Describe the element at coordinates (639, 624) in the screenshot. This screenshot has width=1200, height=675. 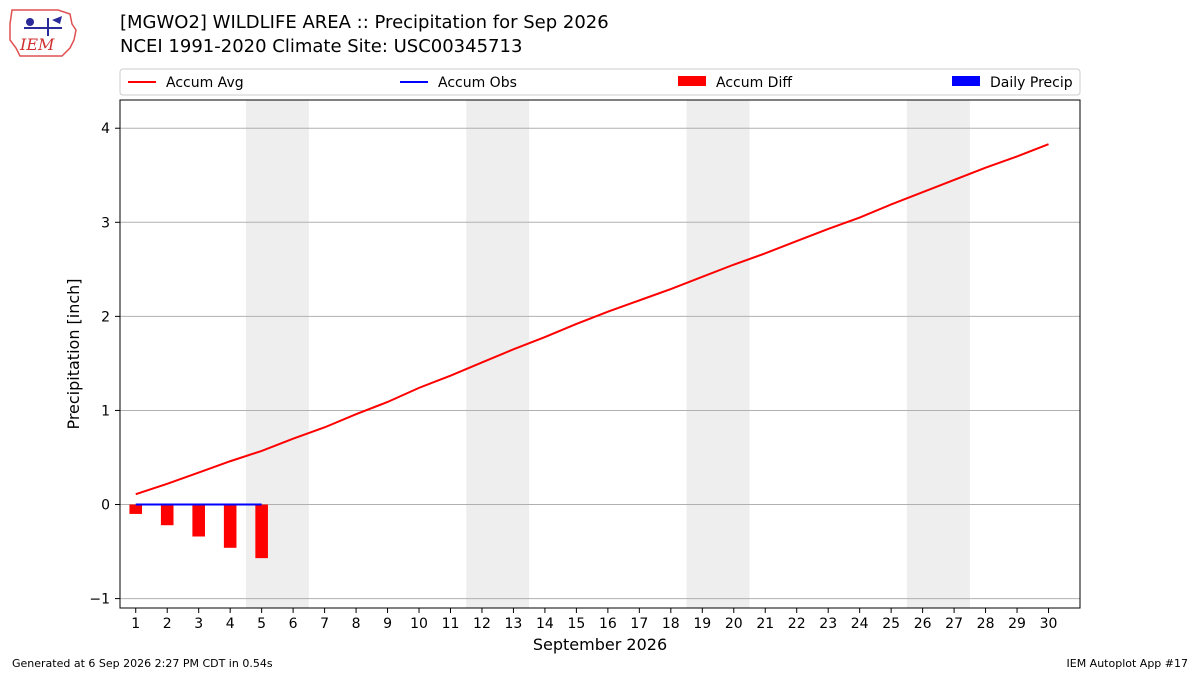
I see `x-tick-label: 17` at that location.